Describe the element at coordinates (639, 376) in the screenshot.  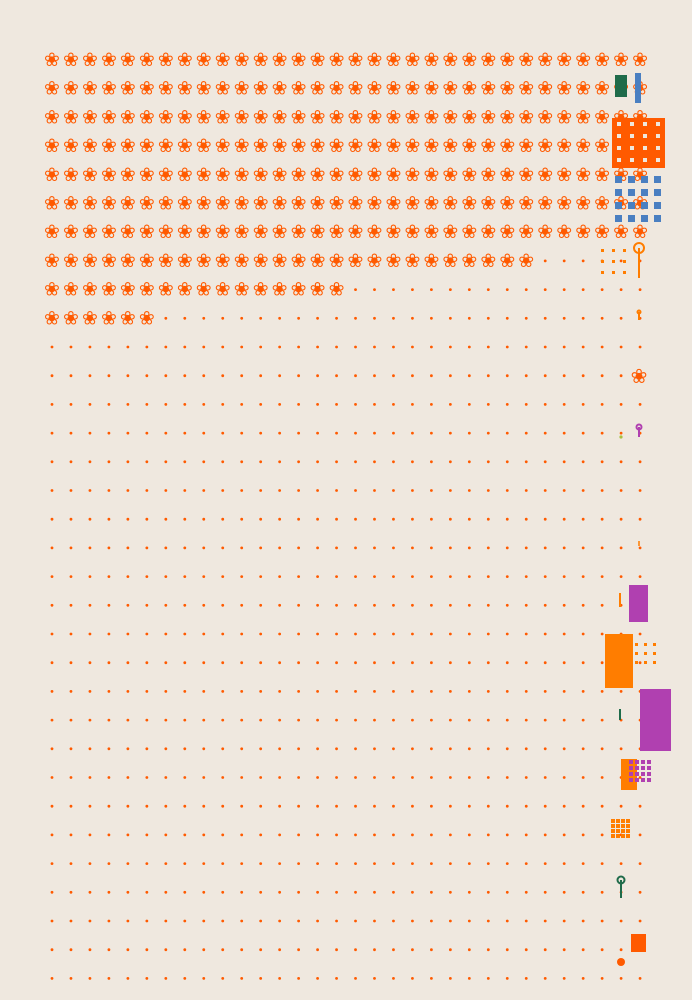
I see `mark-flower: ❀` at that location.